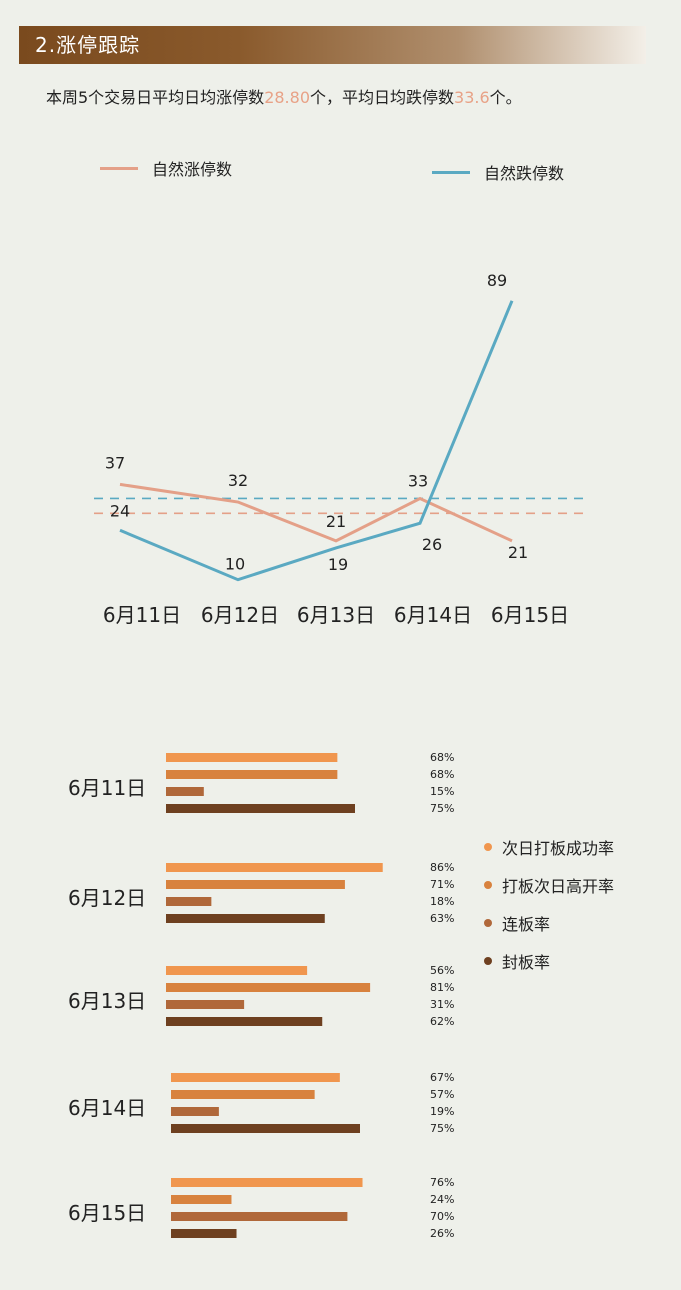 The width and height of the screenshot is (681, 1290). What do you see at coordinates (442, 1004) in the screenshot?
I see `bar-value-label: 31%` at bounding box center [442, 1004].